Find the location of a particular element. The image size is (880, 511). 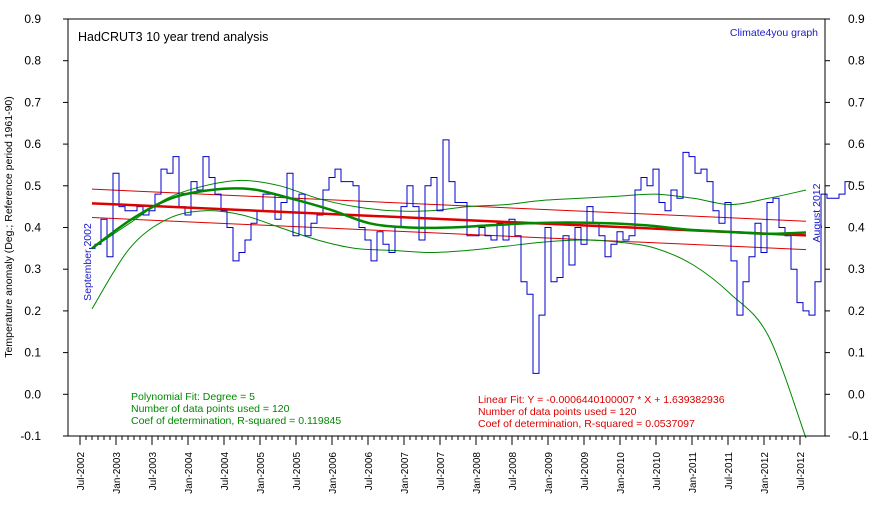

y-tick-label-right: -0.1 is located at coordinates (858, 436).